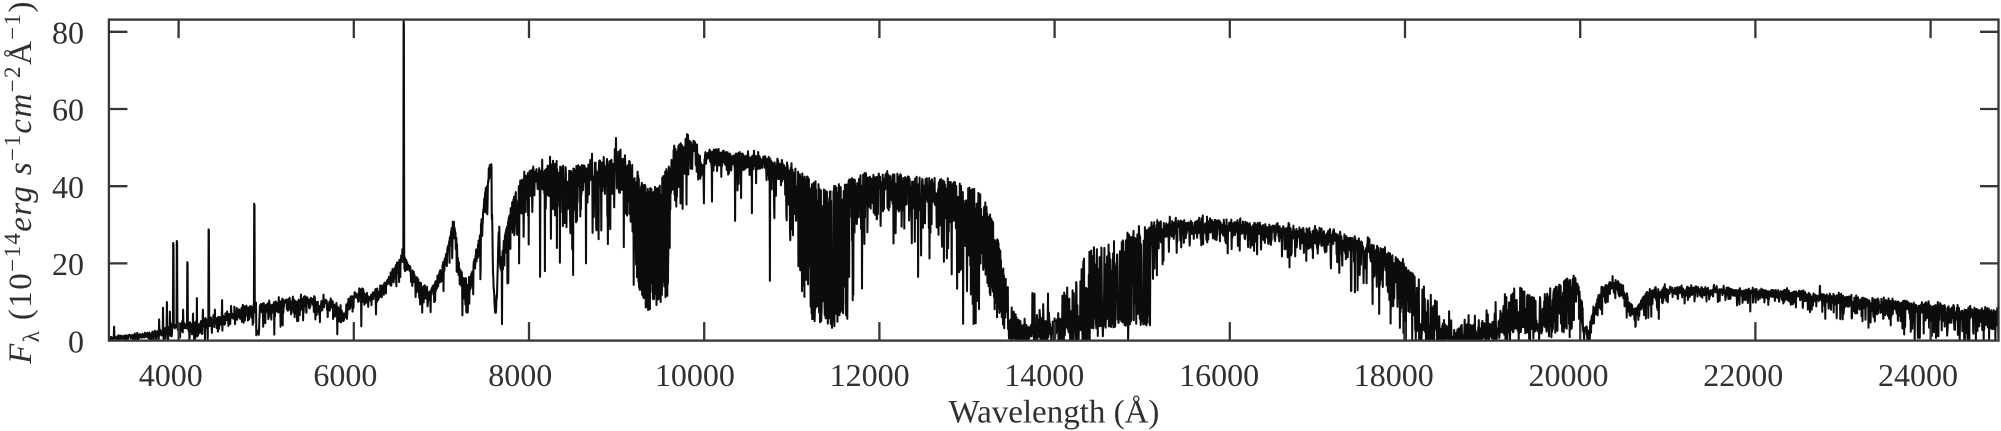 This screenshot has height=431, width=2001. I want to click on svg-text: 0, so click(76, 341).